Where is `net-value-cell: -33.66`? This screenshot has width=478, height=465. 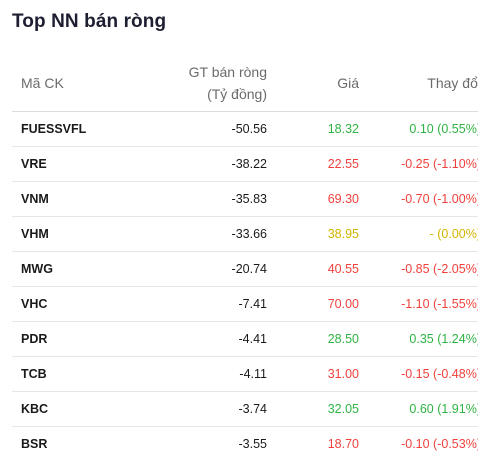
net-value-cell: -33.66 is located at coordinates (204, 234).